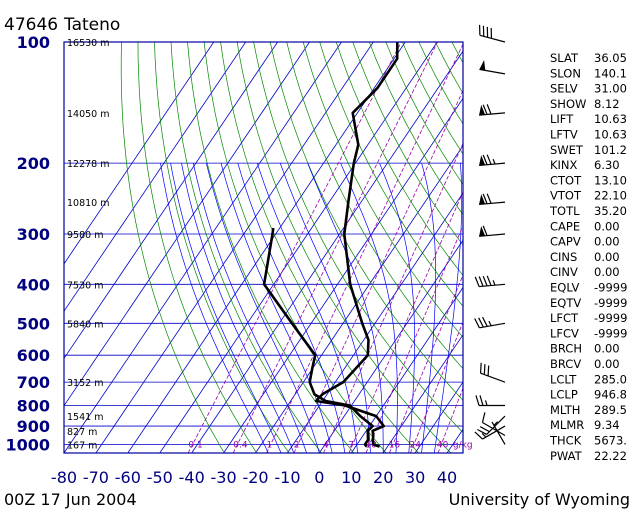 Image resolution: width=640 pixels, height=512 pixels. Describe the element at coordinates (64, 477) in the screenshot. I see `temperature-tick-label: -80` at that location.